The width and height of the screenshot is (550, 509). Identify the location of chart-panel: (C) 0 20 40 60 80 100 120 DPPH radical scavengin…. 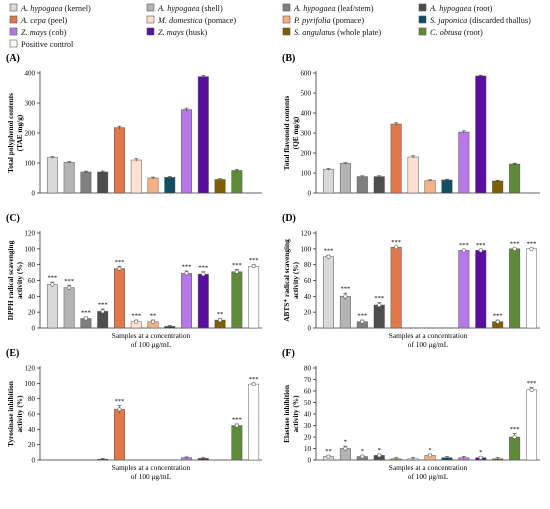
(134, 281).